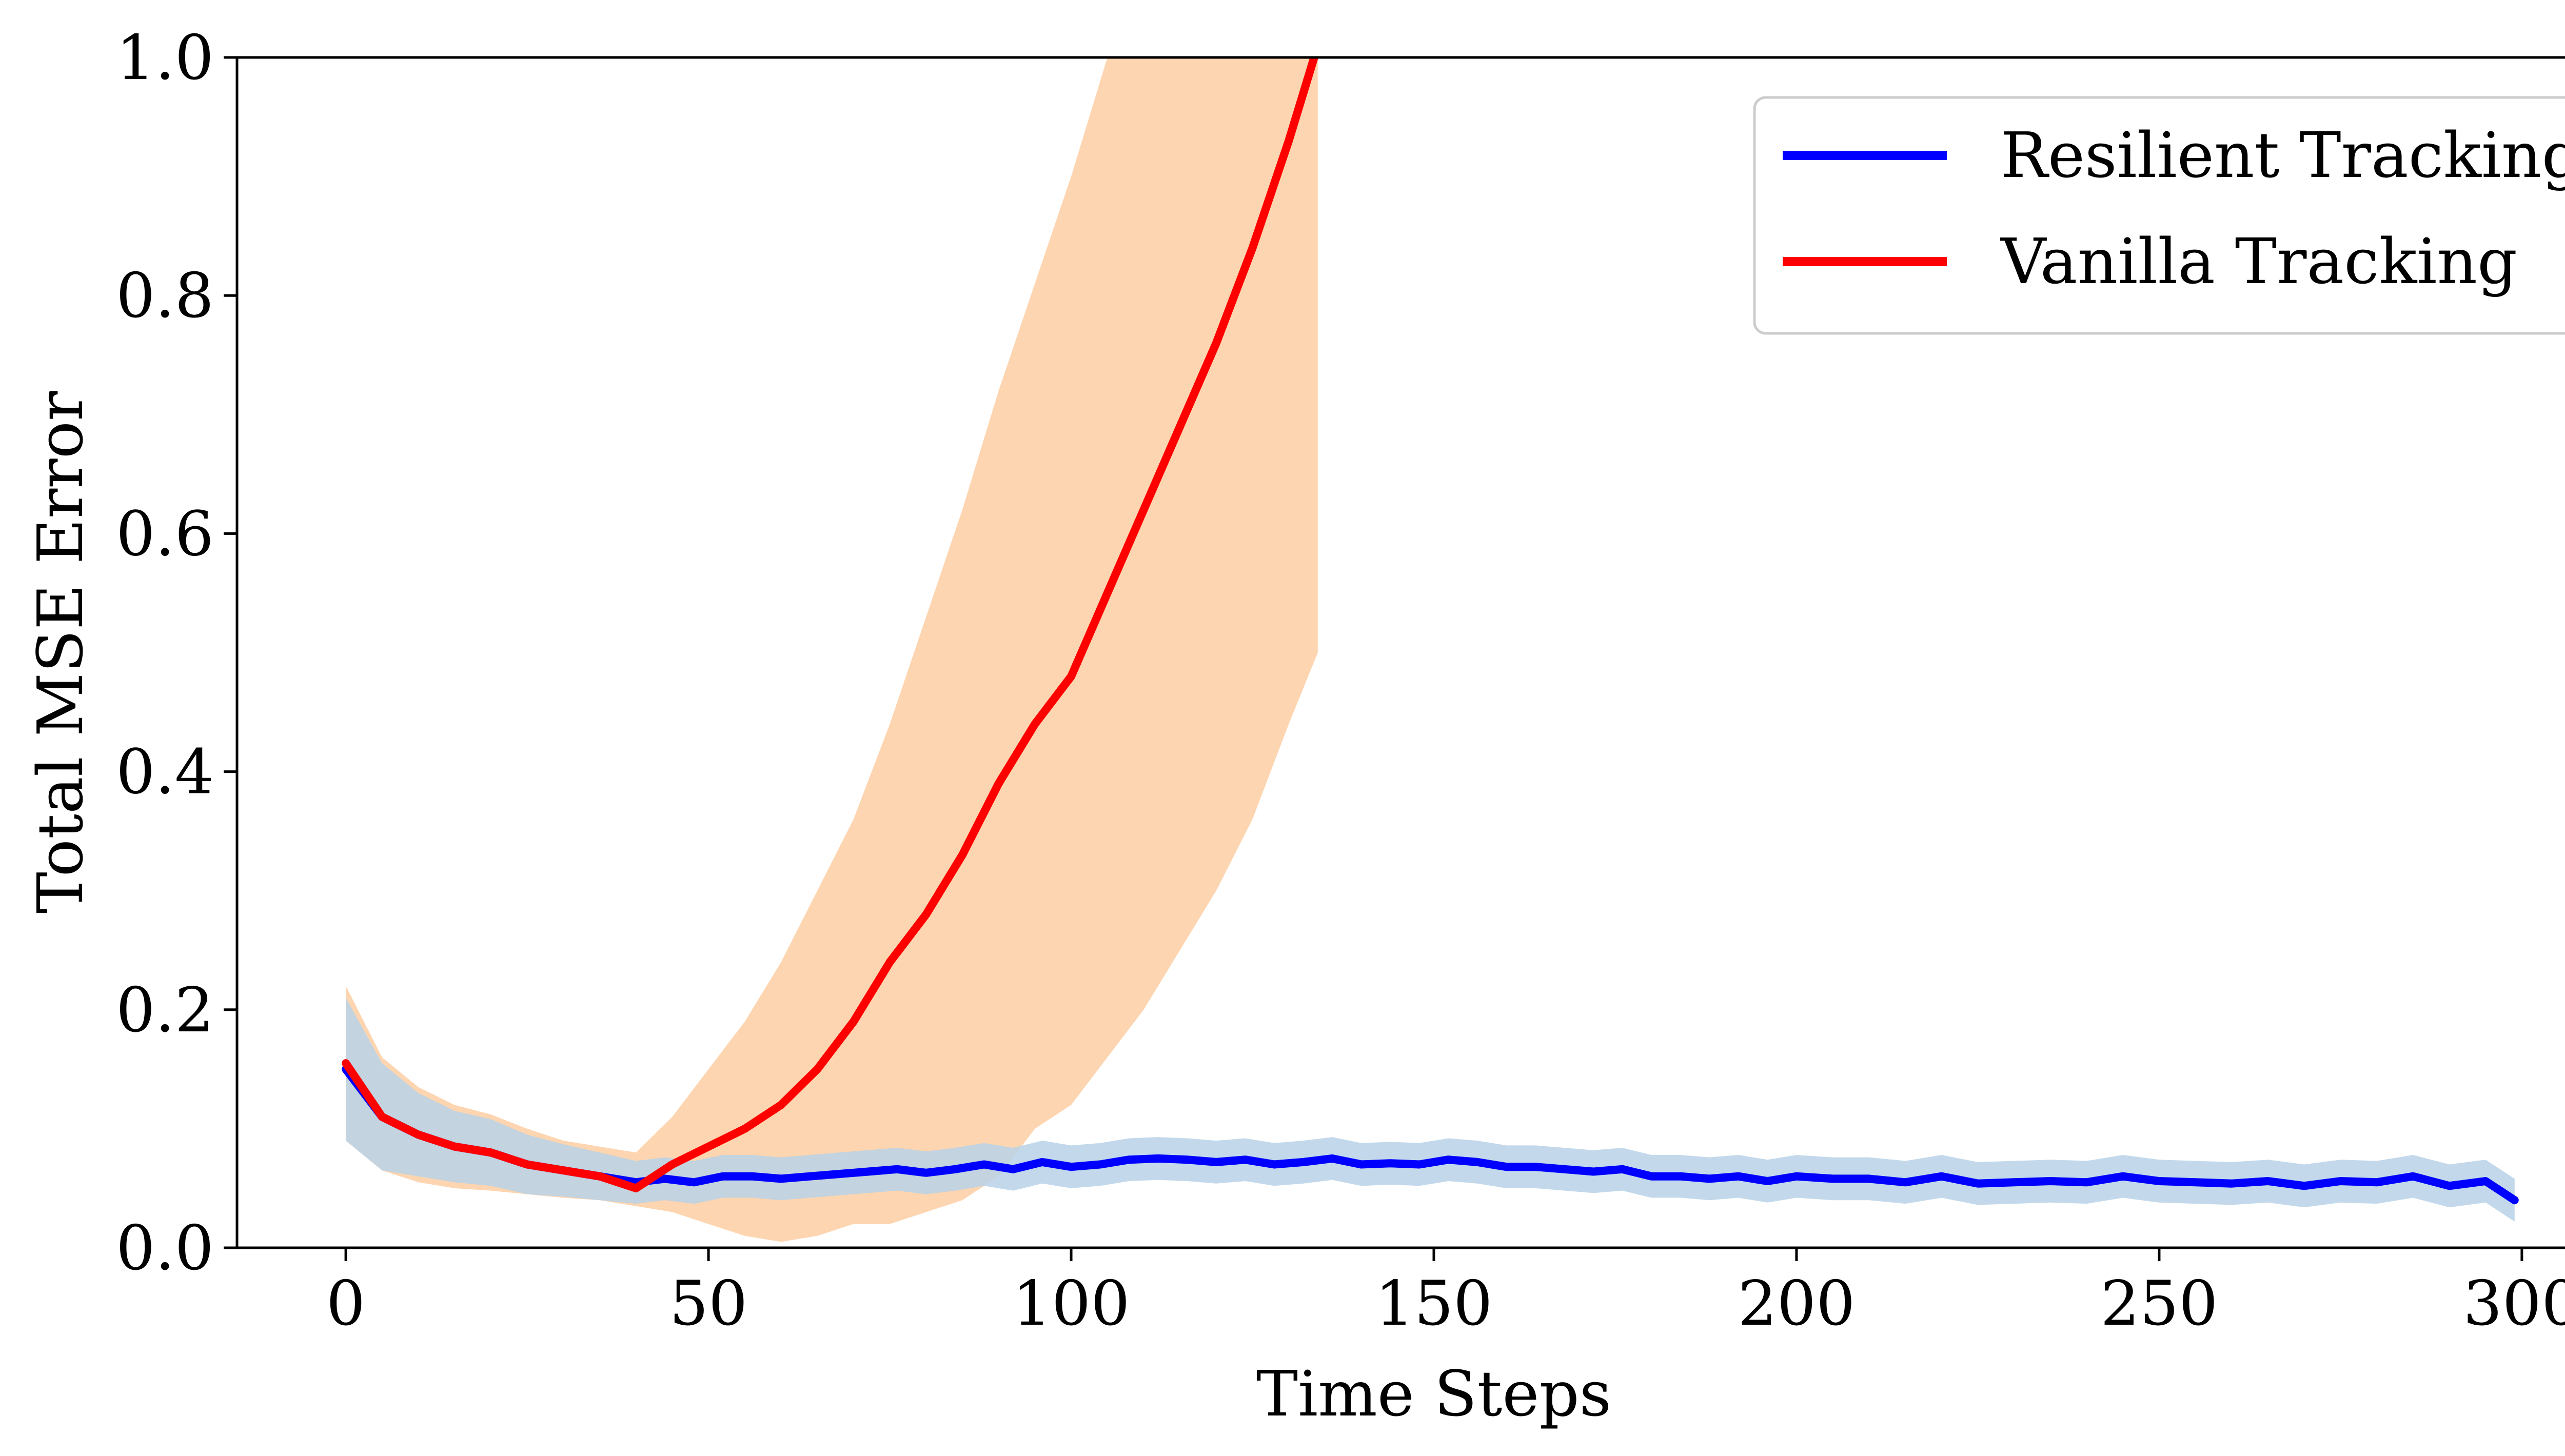 Image resolution: width=2565 pixels, height=1456 pixels. What do you see at coordinates (2258, 261) in the screenshot?
I see `legend-label-vanilla-tracking: Vanilla Tracking` at bounding box center [2258, 261].